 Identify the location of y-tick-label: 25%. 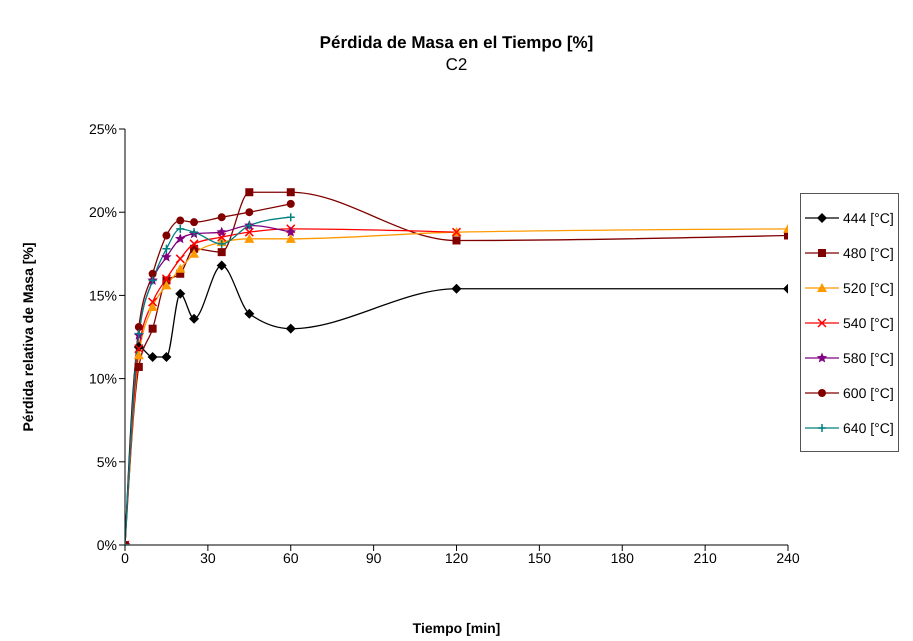
(102, 128).